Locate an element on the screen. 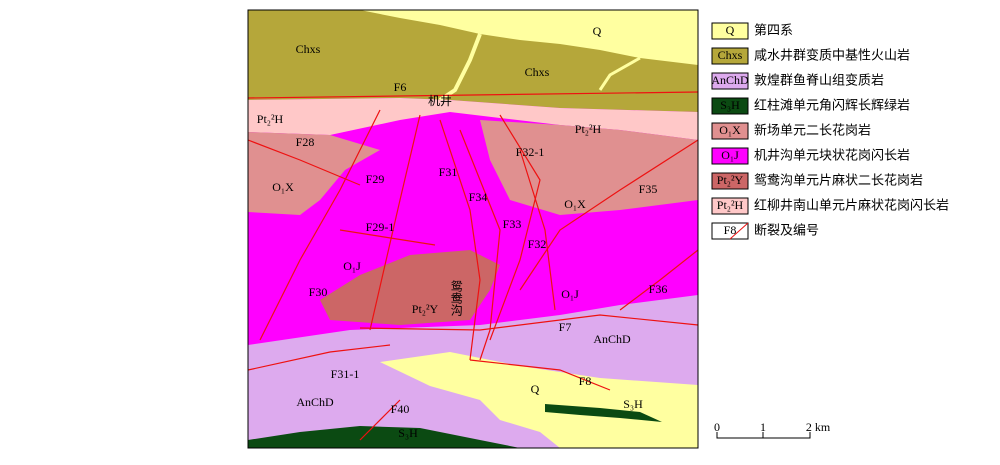 The width and height of the screenshot is (1000, 465). legend-symbol: S₃H is located at coordinates (730, 105).